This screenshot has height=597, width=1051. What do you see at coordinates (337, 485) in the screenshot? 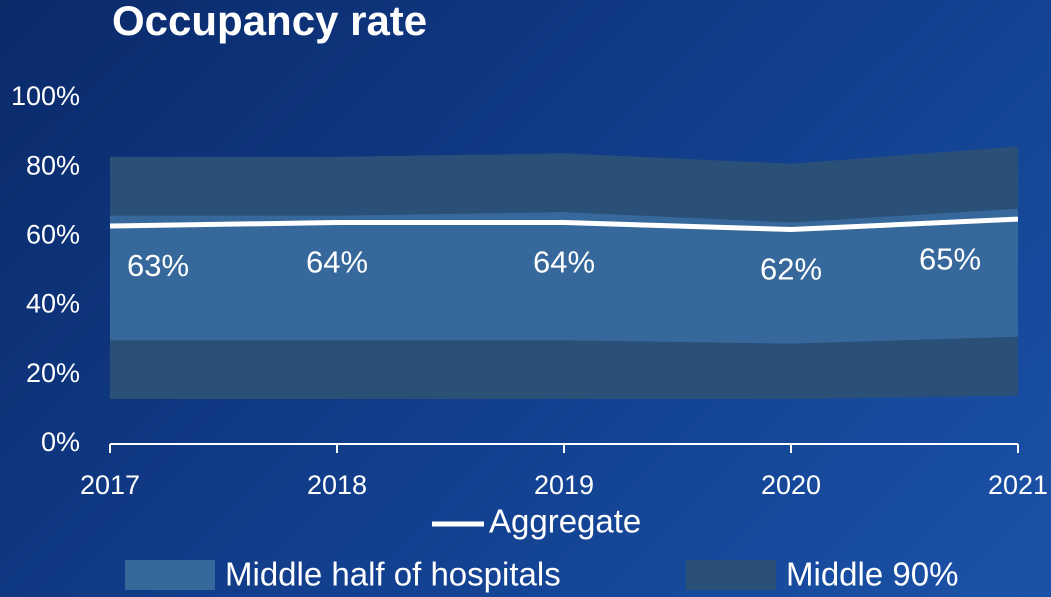
I see `x-tick-label: 2018` at bounding box center [337, 485].